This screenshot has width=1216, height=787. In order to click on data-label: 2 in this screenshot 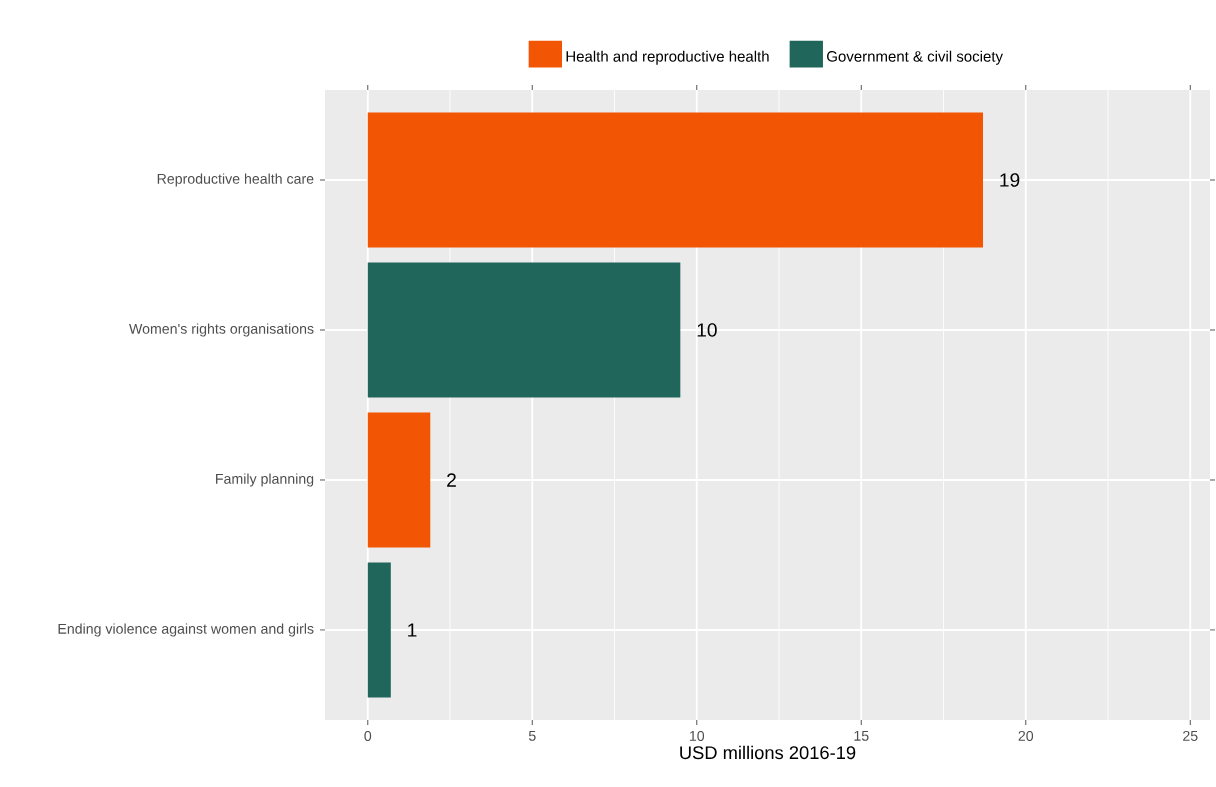, I will do `click(451, 480)`.